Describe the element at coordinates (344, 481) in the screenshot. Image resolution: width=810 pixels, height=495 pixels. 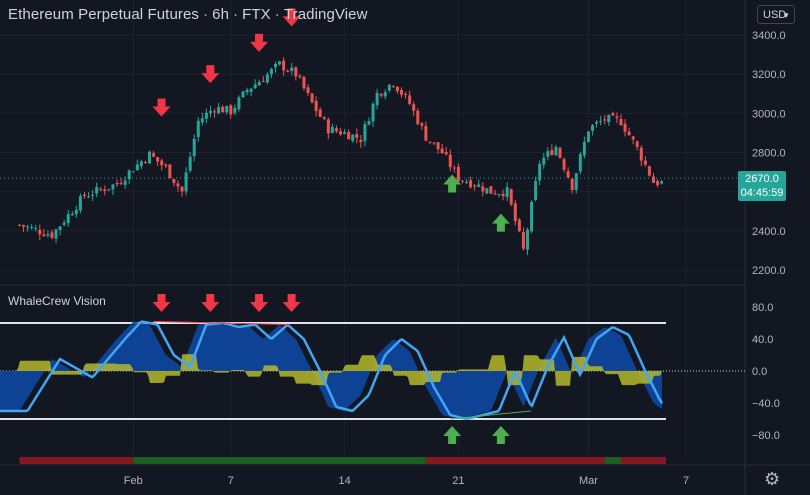
I see `time-tick-label: 14` at that location.